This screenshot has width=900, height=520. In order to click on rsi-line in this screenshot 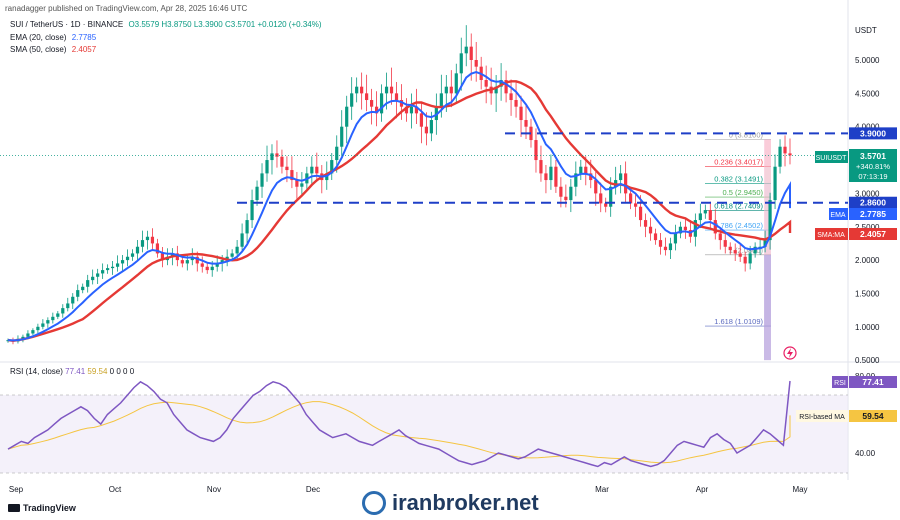, I will do `click(399, 424)`.